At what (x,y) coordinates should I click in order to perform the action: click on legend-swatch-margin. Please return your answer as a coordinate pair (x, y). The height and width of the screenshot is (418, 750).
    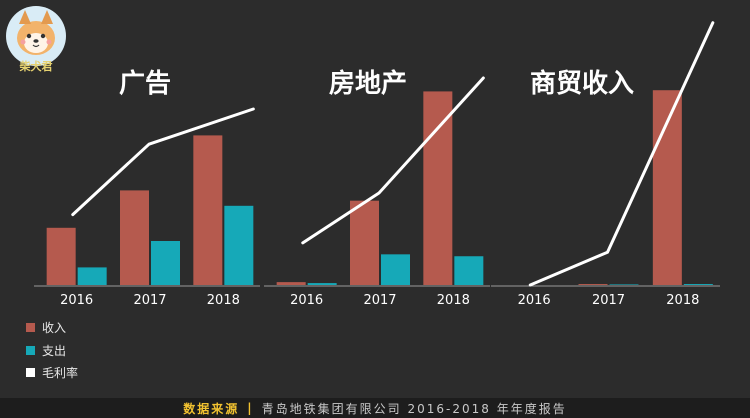
    Looking at the image, I should click on (30, 372).